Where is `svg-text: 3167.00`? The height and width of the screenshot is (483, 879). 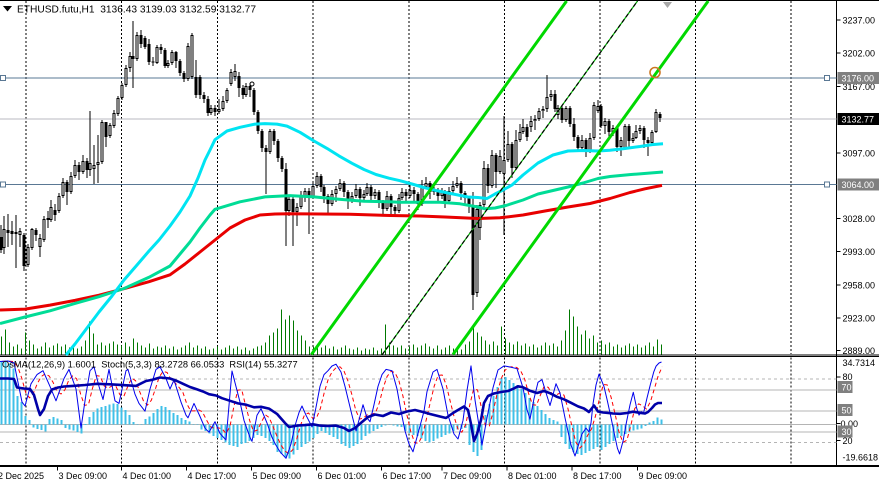
svg-text: 3167.00 is located at coordinates (859, 87).